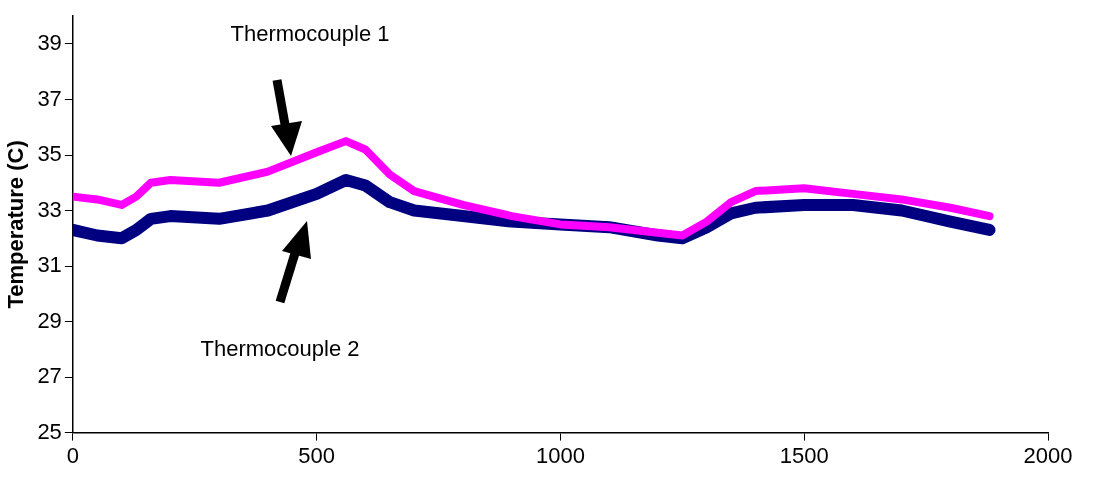 This screenshot has width=1098, height=483. I want to click on y-tick-label: 29, so click(49, 320).